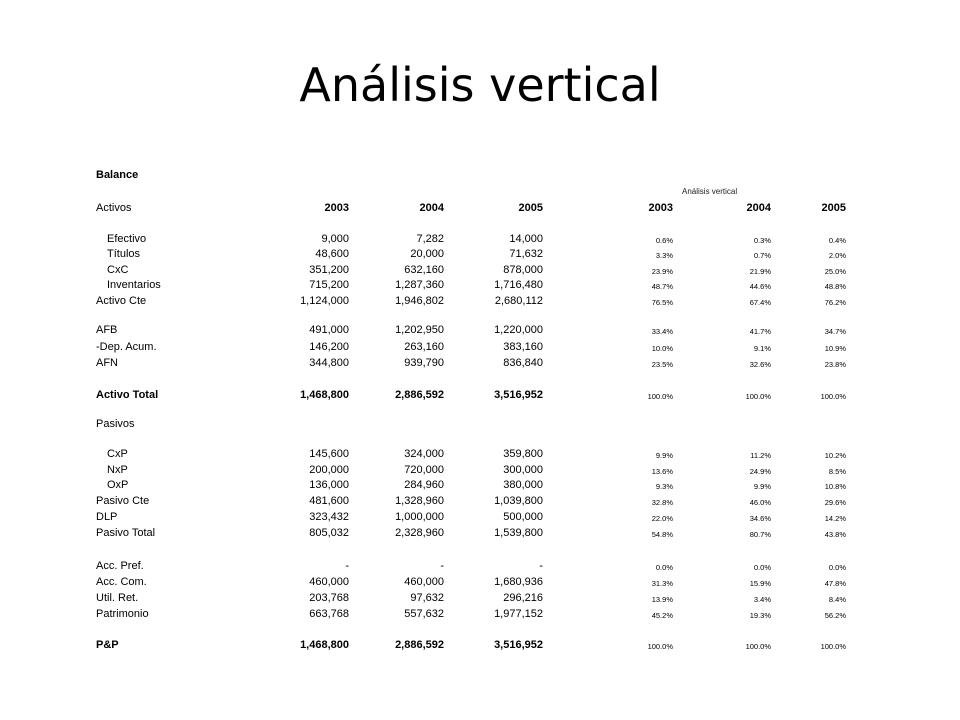  I want to click on percent-cell: 56.2%, so click(835, 615).